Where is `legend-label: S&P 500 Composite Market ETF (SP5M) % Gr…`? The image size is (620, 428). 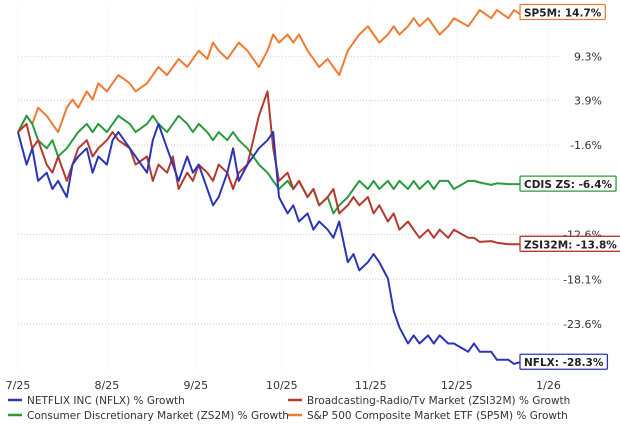
legend-label: S&P 500 Composite Market ETF (SP5M) % Gr… is located at coordinates (437, 416).